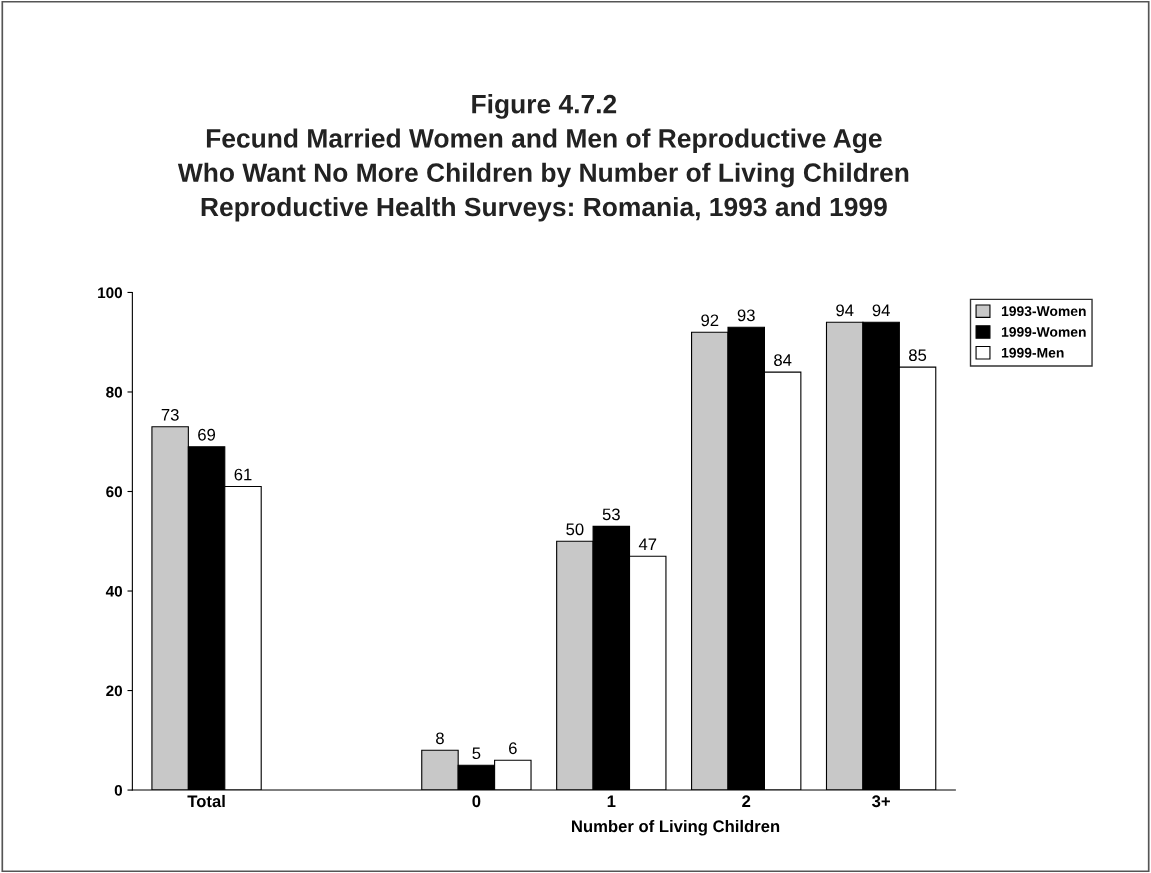 This screenshot has height=873, width=1151. What do you see at coordinates (611, 514) in the screenshot?
I see `data-label: 53` at bounding box center [611, 514].